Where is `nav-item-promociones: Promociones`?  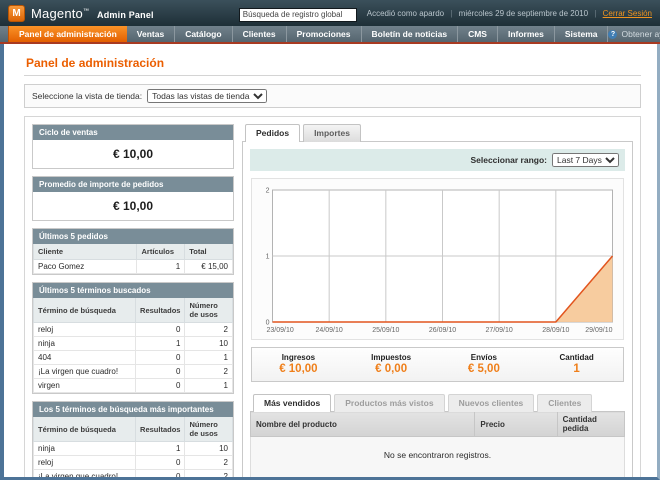 nav-item-promociones: Promociones is located at coordinates (324, 34).